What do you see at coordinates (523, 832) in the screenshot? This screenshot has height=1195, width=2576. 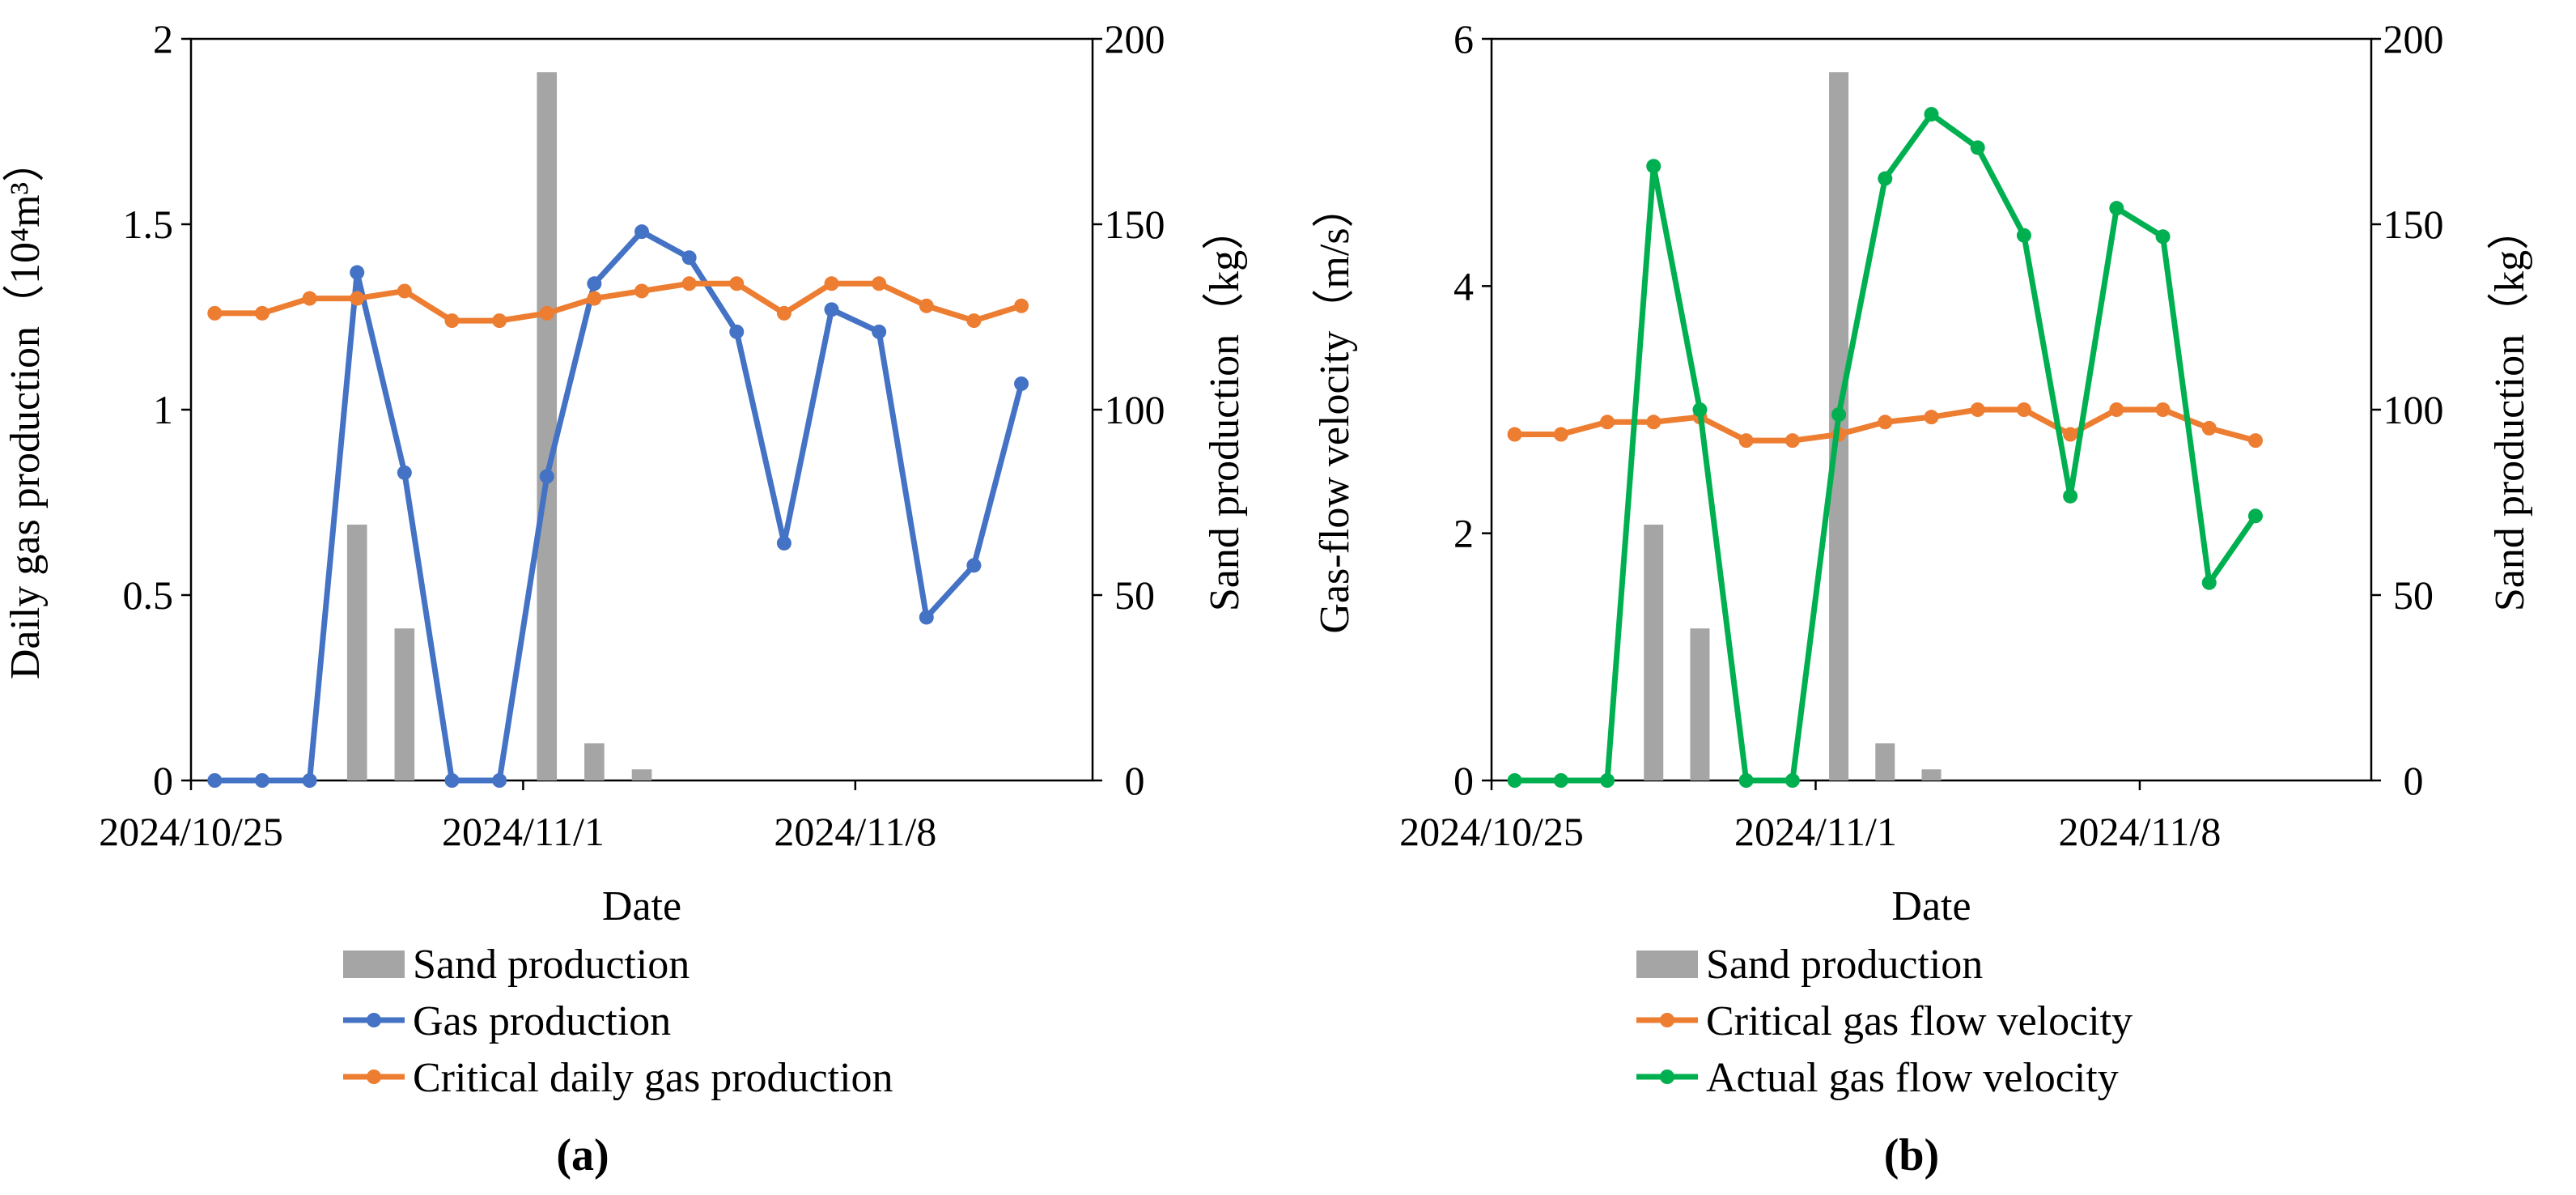 I see `x-tick-label: 2024/11/1` at bounding box center [523, 832].